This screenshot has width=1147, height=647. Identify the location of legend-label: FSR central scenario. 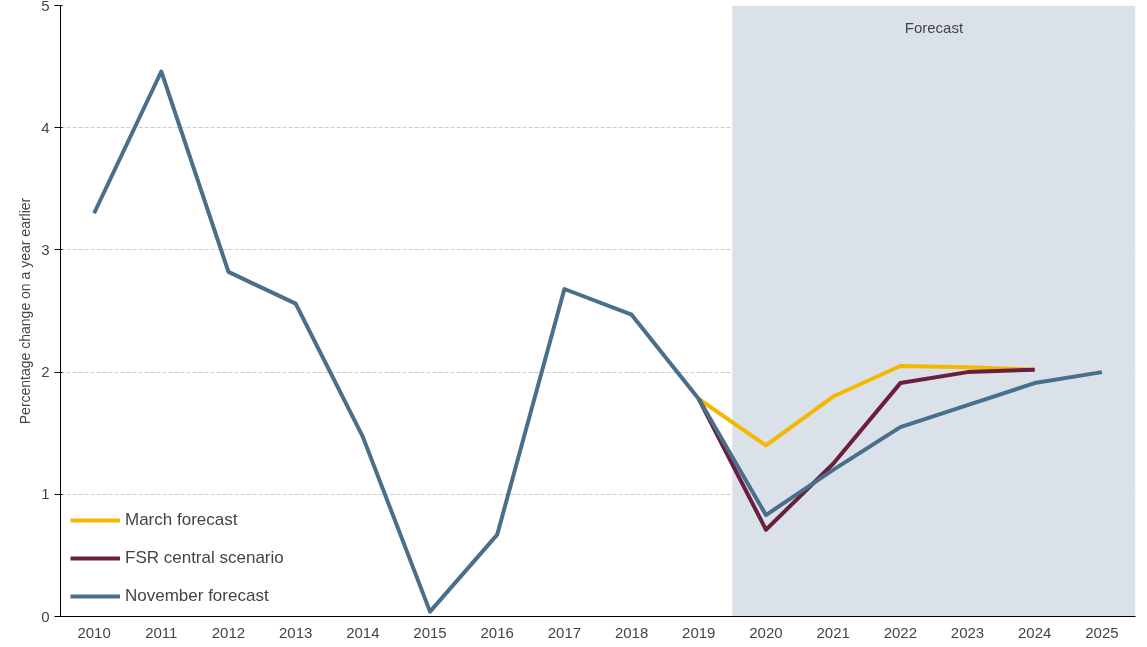
(204, 558).